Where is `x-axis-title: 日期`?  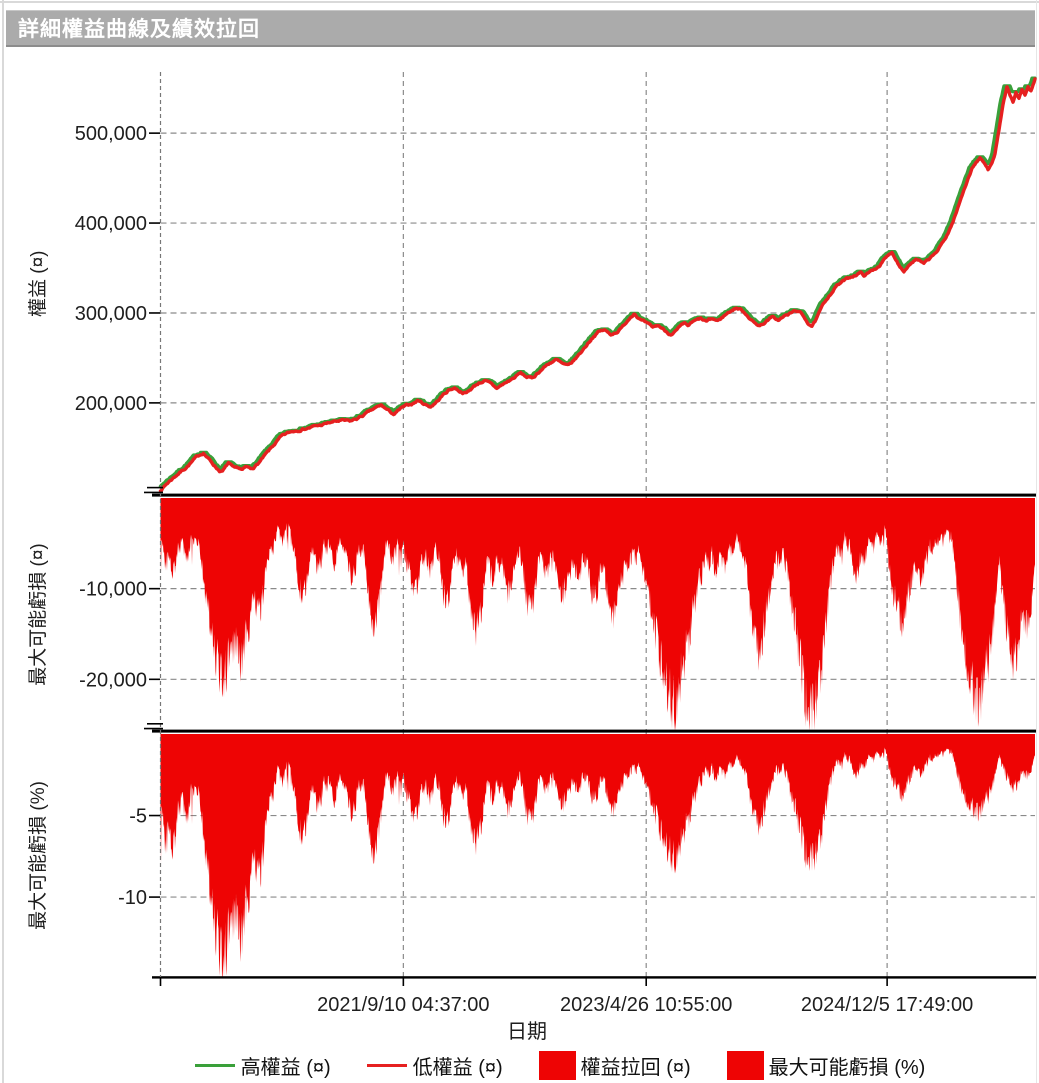 x-axis-title: 日期 is located at coordinates (527, 1032).